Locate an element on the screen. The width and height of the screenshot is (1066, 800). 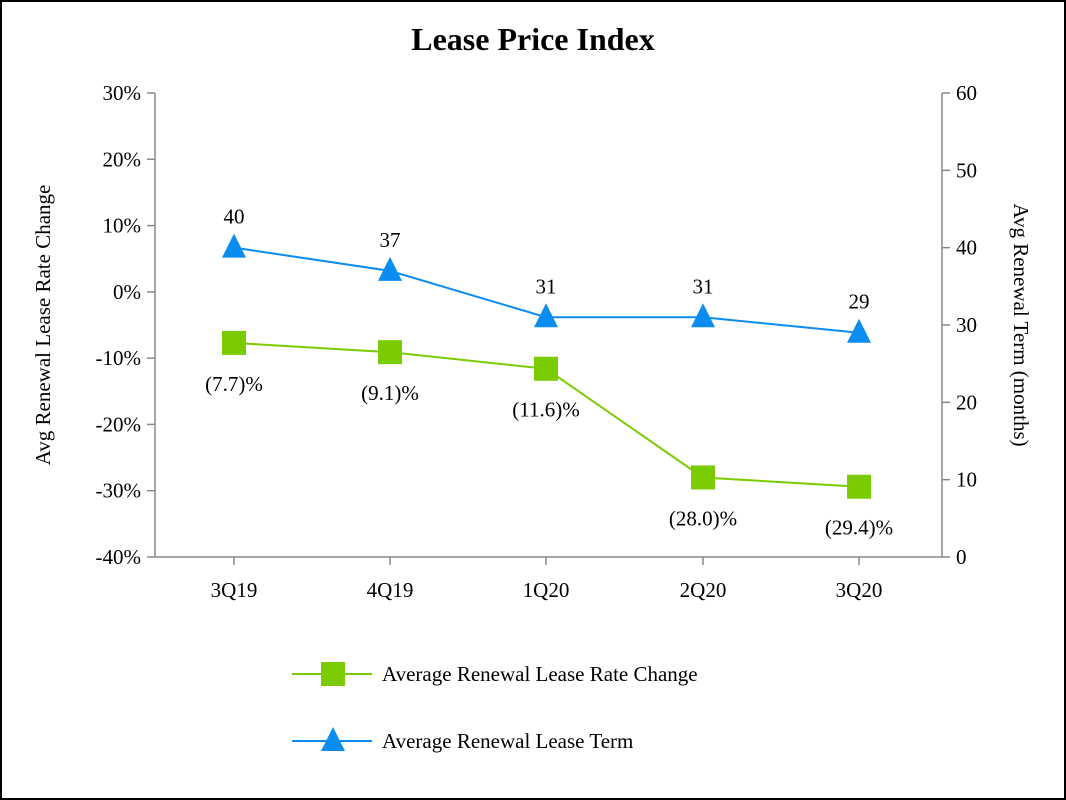
data-label: (7.7)% is located at coordinates (234, 384).